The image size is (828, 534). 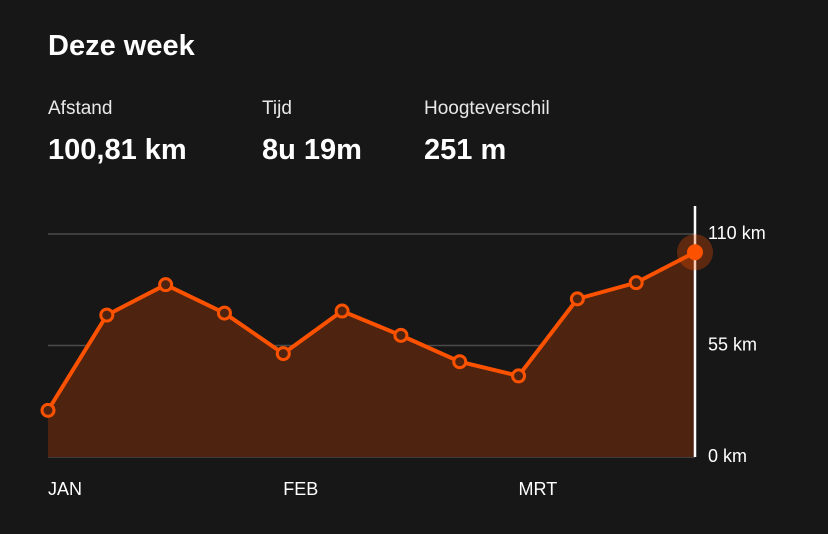 I want to click on stat-label: Tijd, so click(x=277, y=108).